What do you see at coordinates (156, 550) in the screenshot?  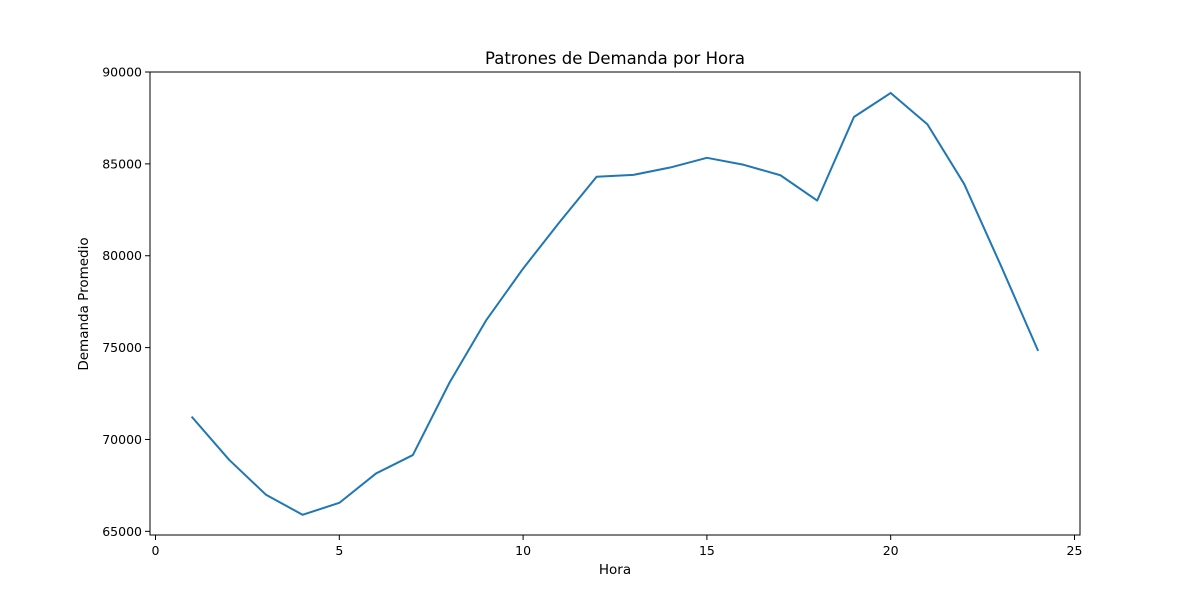 I see `x-tick-label: 0` at bounding box center [156, 550].